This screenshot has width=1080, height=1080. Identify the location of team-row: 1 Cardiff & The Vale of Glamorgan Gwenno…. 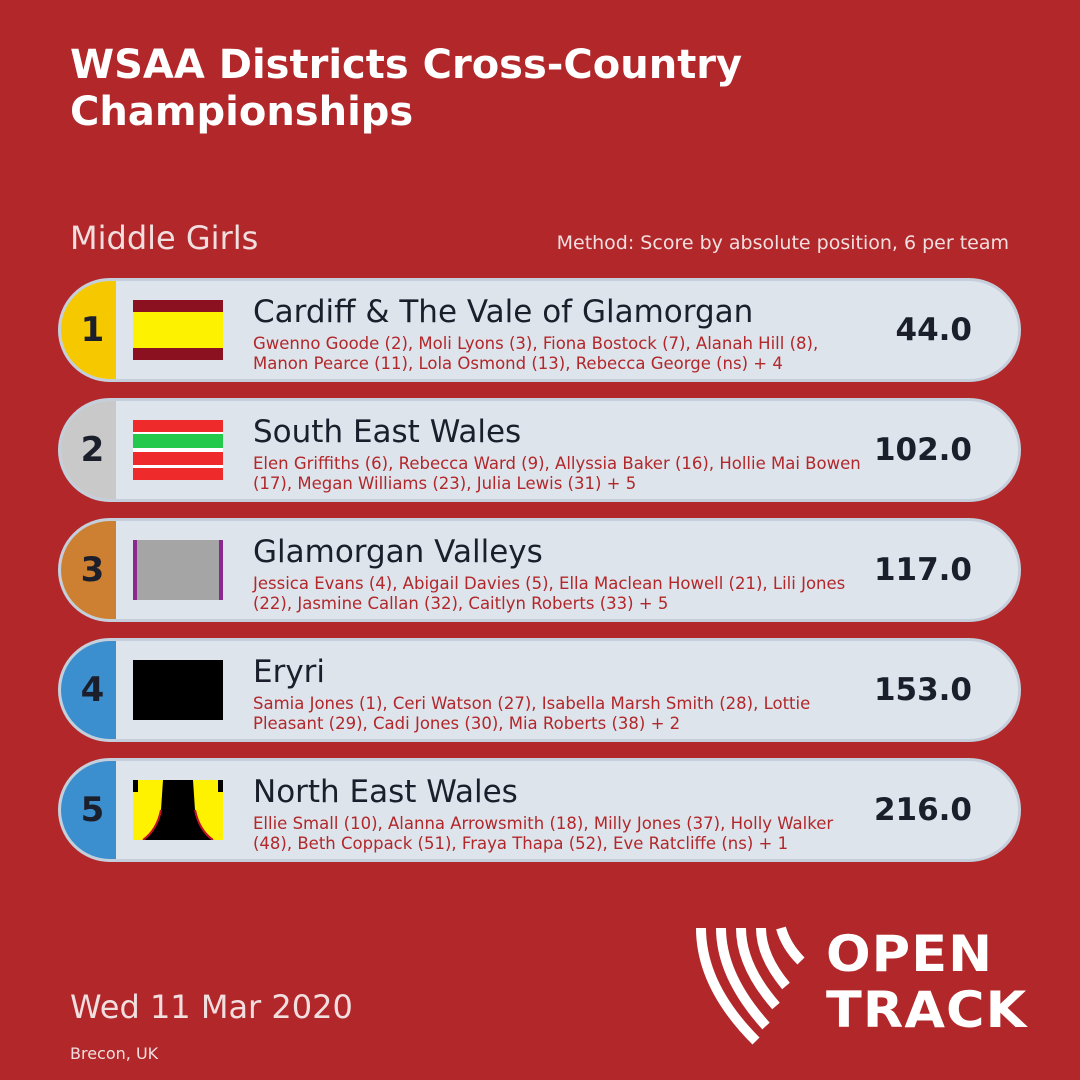
(539, 330).